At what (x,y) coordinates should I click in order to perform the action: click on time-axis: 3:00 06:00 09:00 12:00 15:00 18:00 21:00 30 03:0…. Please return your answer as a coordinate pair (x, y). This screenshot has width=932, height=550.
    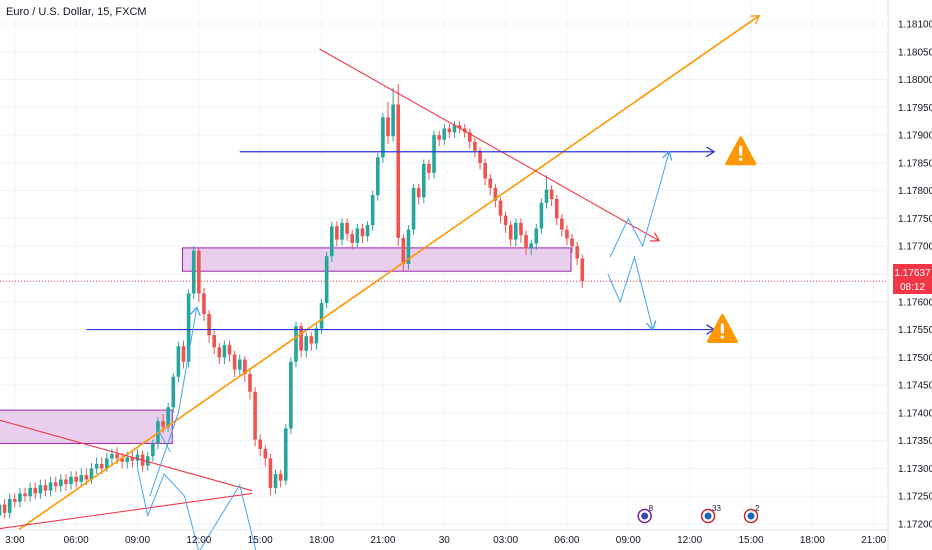
    Looking at the image, I should click on (444, 537).